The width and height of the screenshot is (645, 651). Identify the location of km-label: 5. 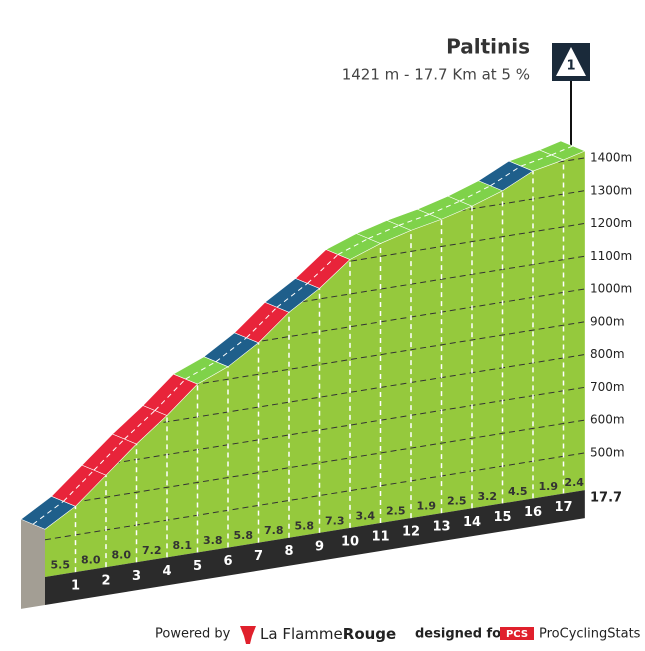
(197, 566).